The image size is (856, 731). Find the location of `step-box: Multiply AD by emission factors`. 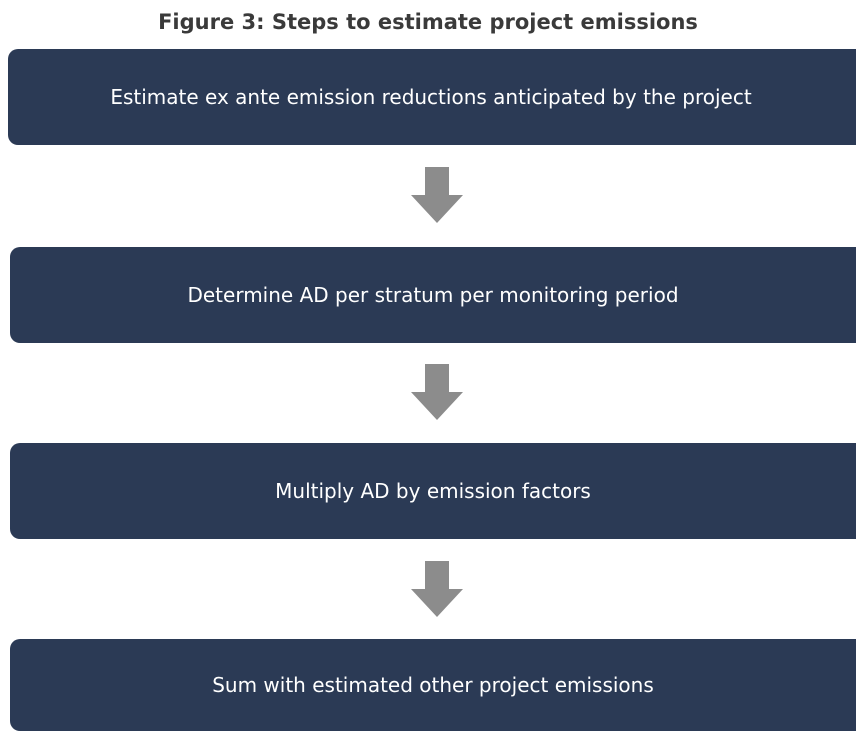

step-box: Multiply AD by emission factors is located at coordinates (433, 491).